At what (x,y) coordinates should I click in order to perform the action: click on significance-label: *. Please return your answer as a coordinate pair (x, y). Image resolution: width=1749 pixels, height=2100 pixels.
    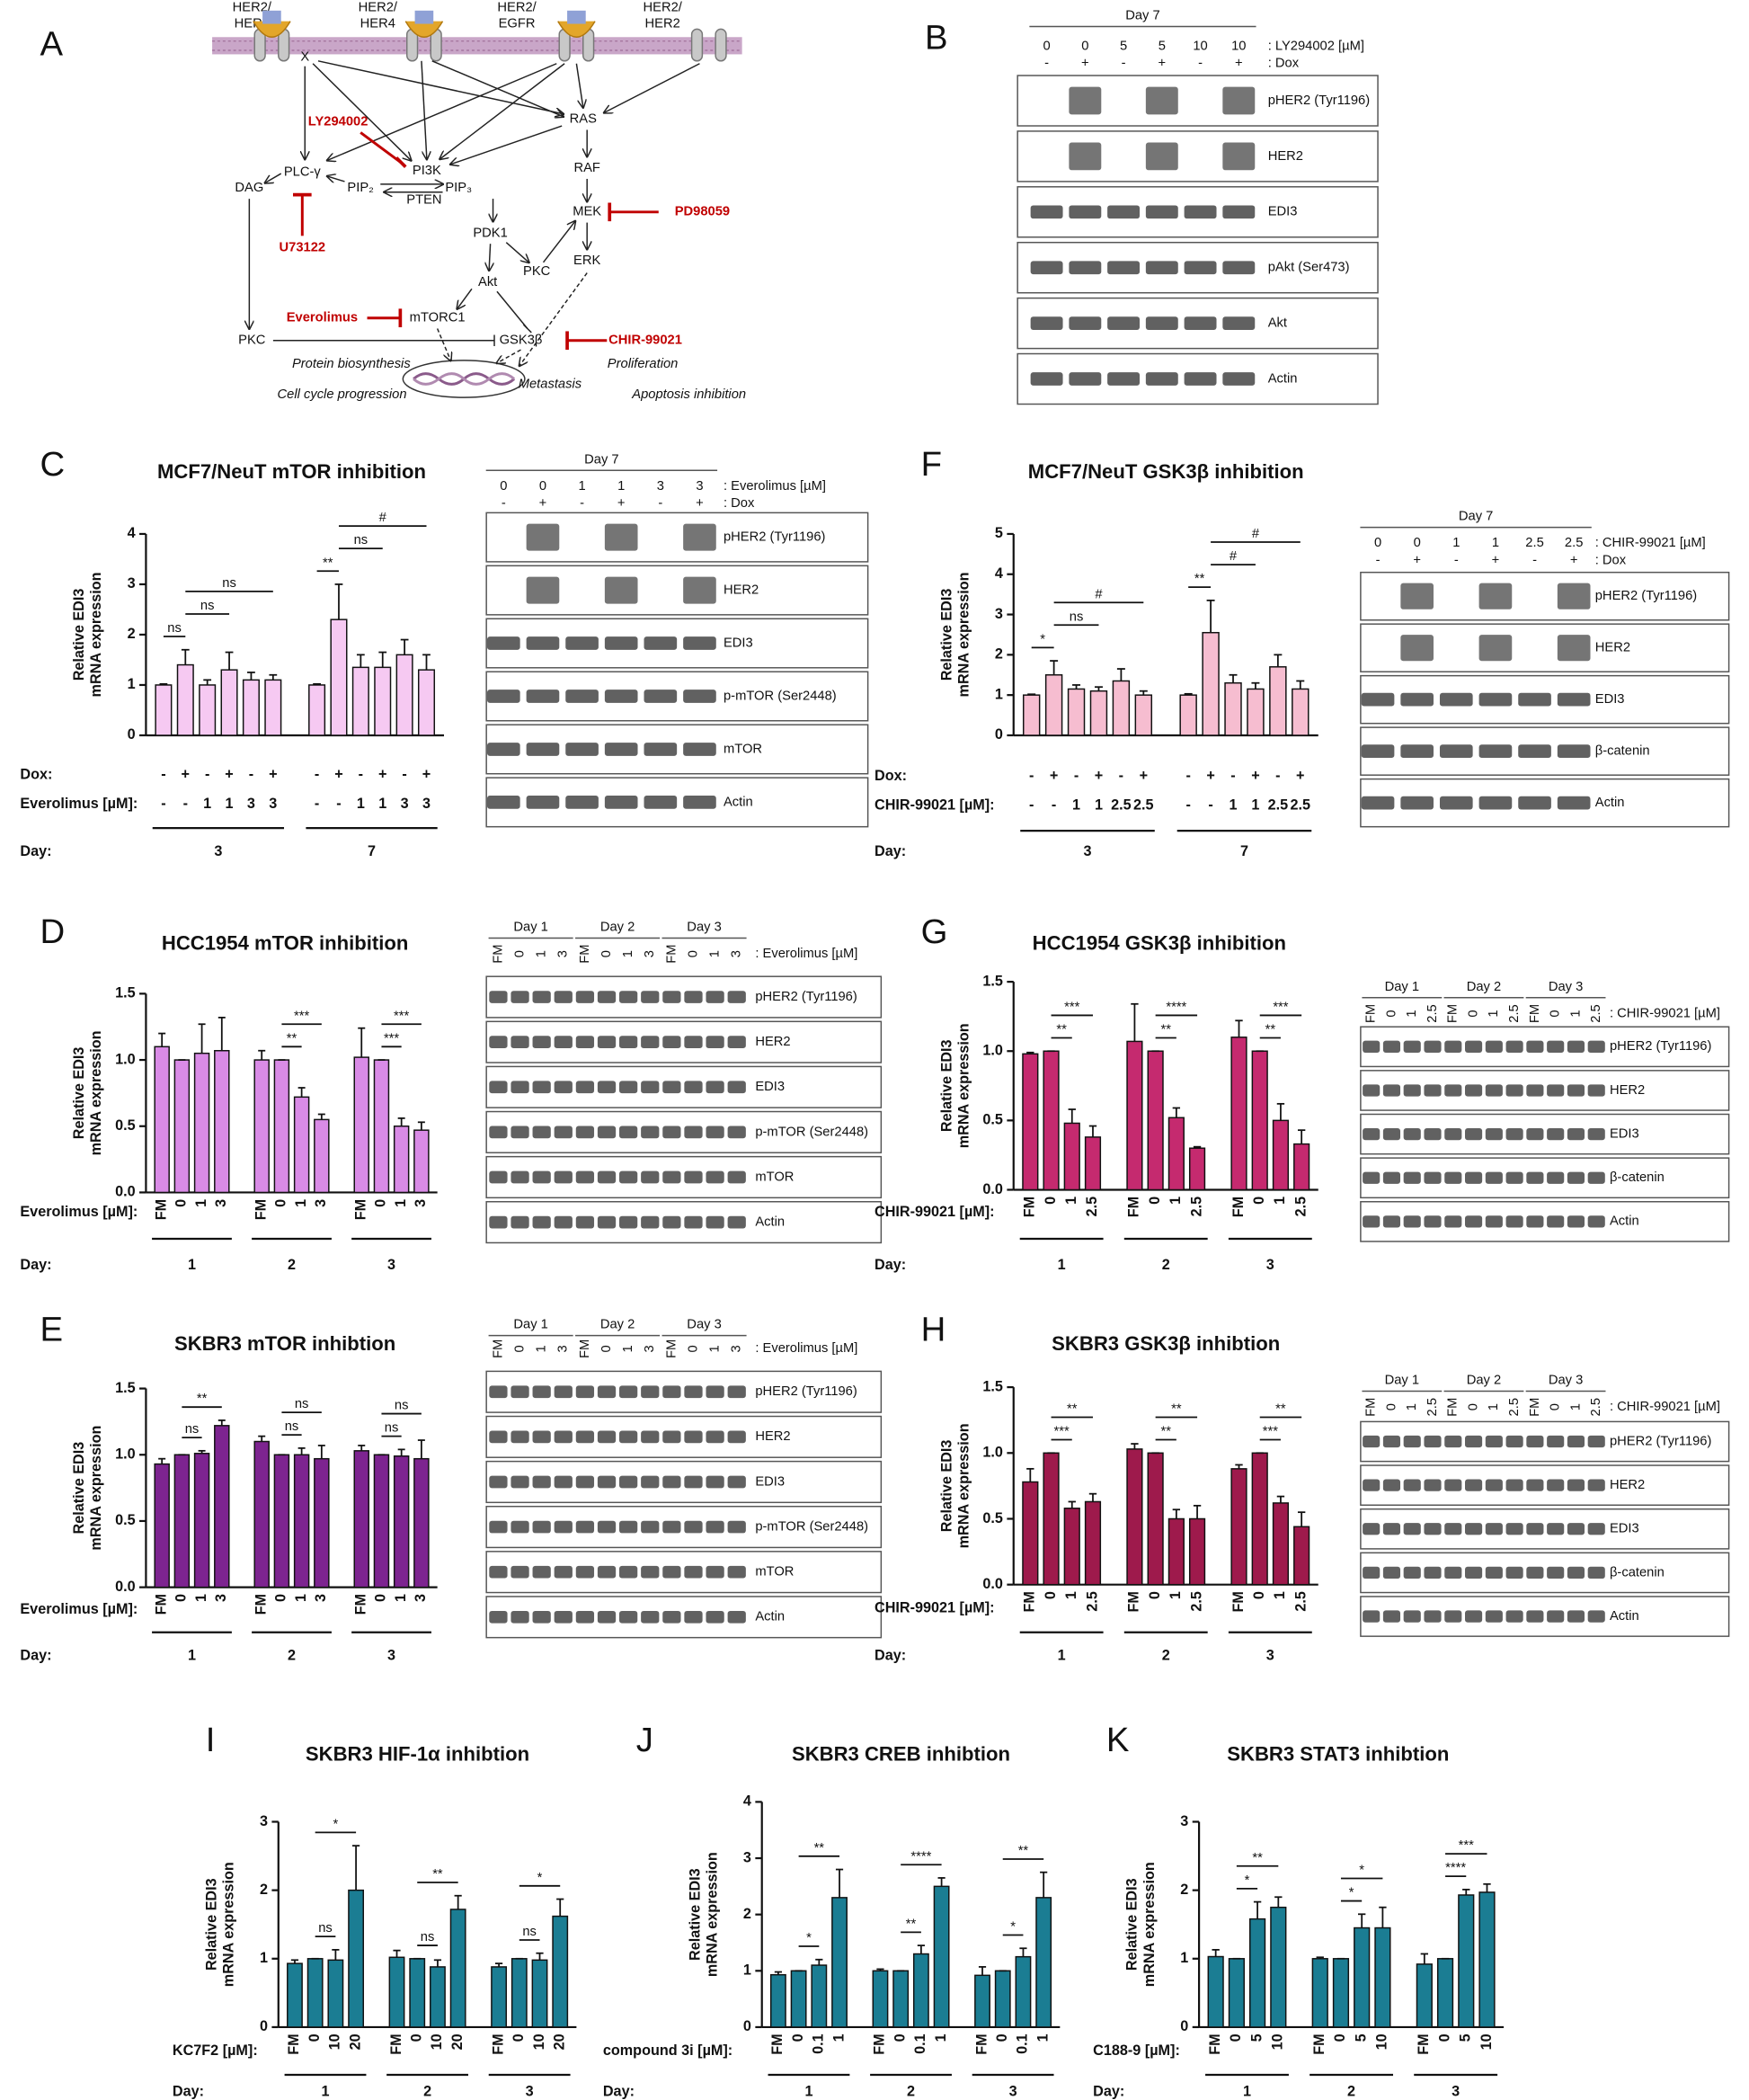
    Looking at the image, I should click on (1013, 1927).